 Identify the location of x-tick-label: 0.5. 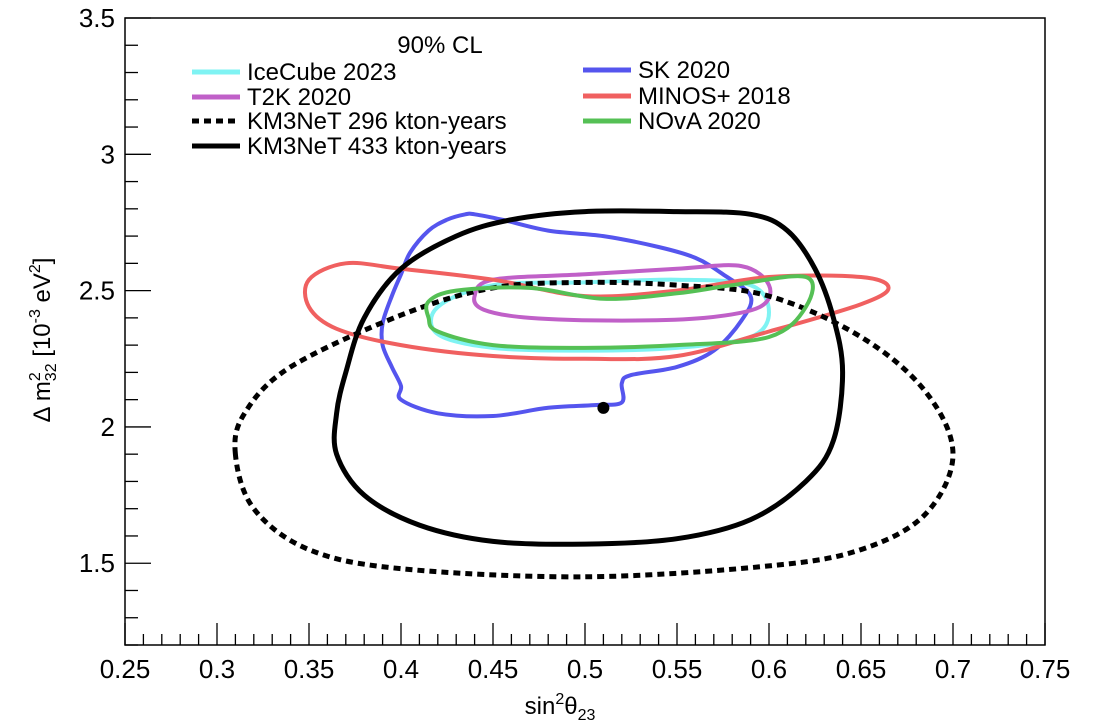
(585, 669).